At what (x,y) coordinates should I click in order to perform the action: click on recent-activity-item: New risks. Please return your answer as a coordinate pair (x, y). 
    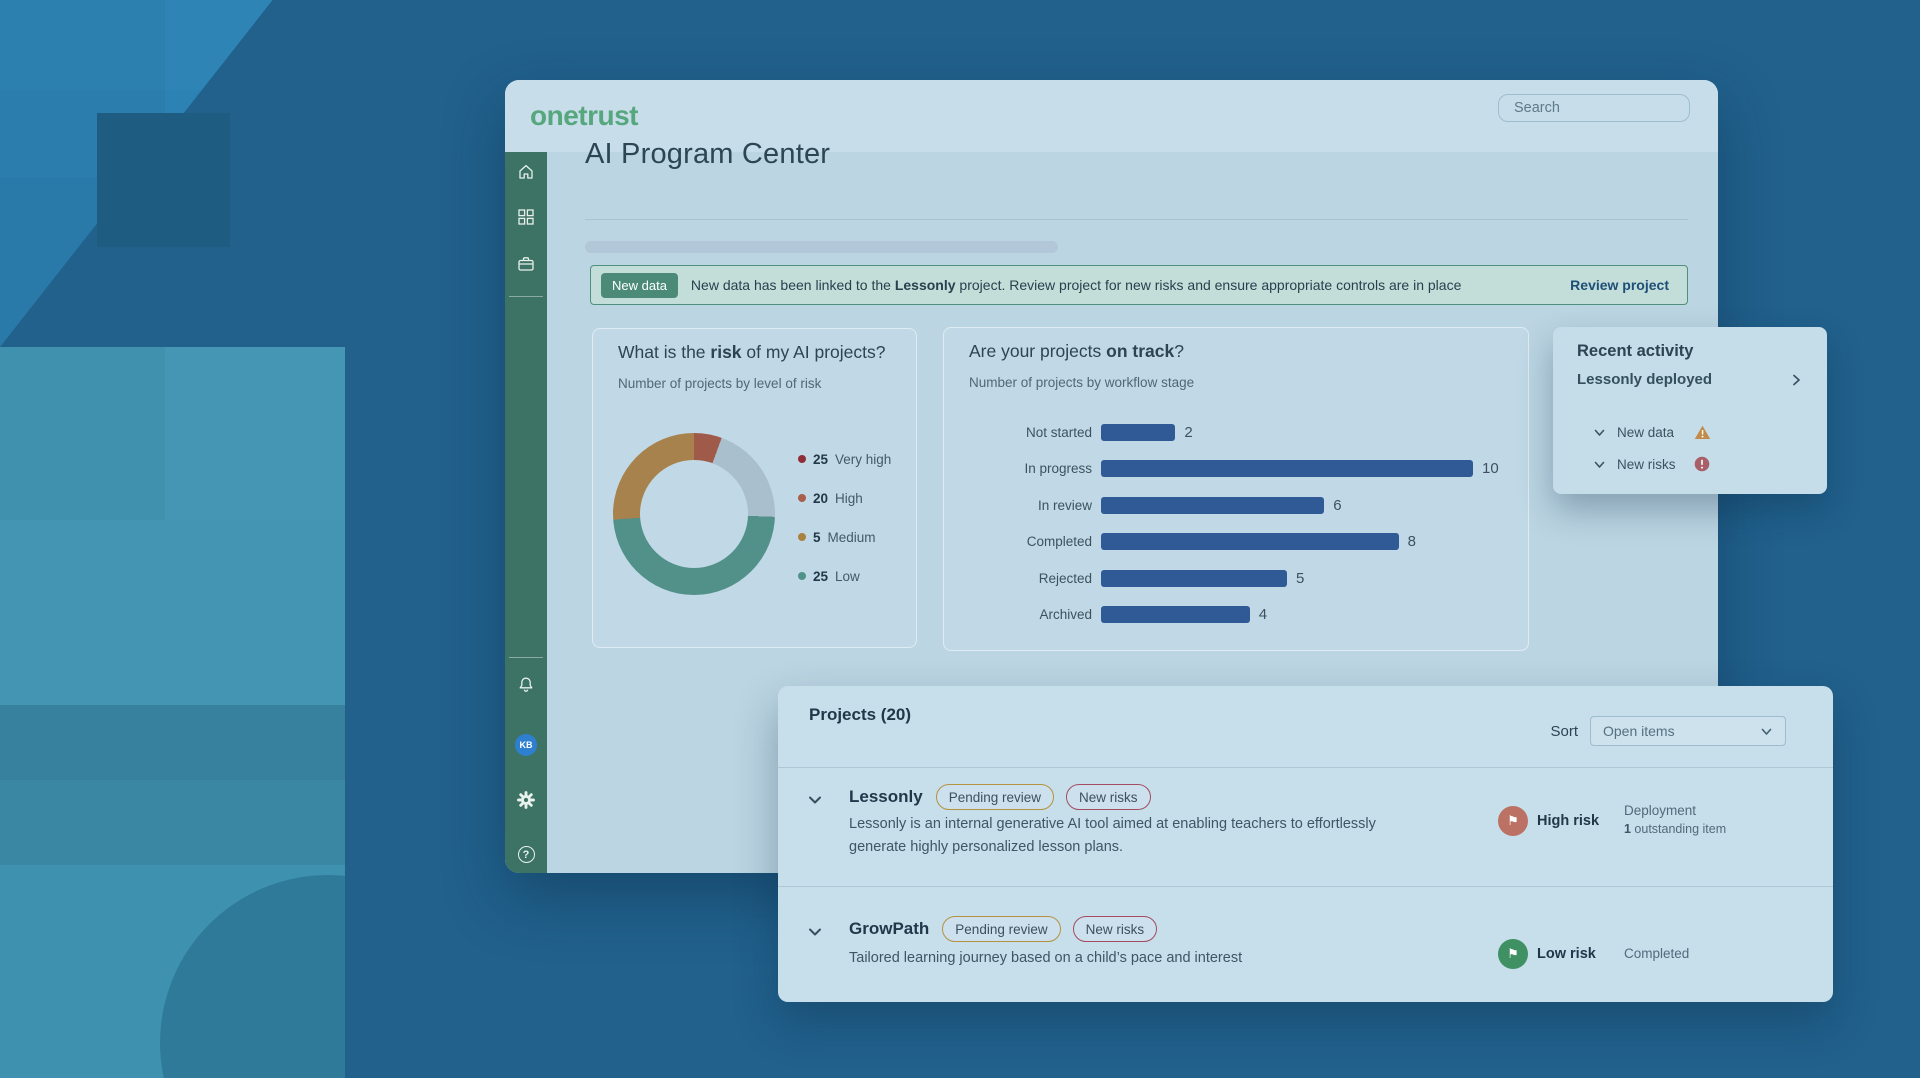
    Looking at the image, I should click on (1652, 464).